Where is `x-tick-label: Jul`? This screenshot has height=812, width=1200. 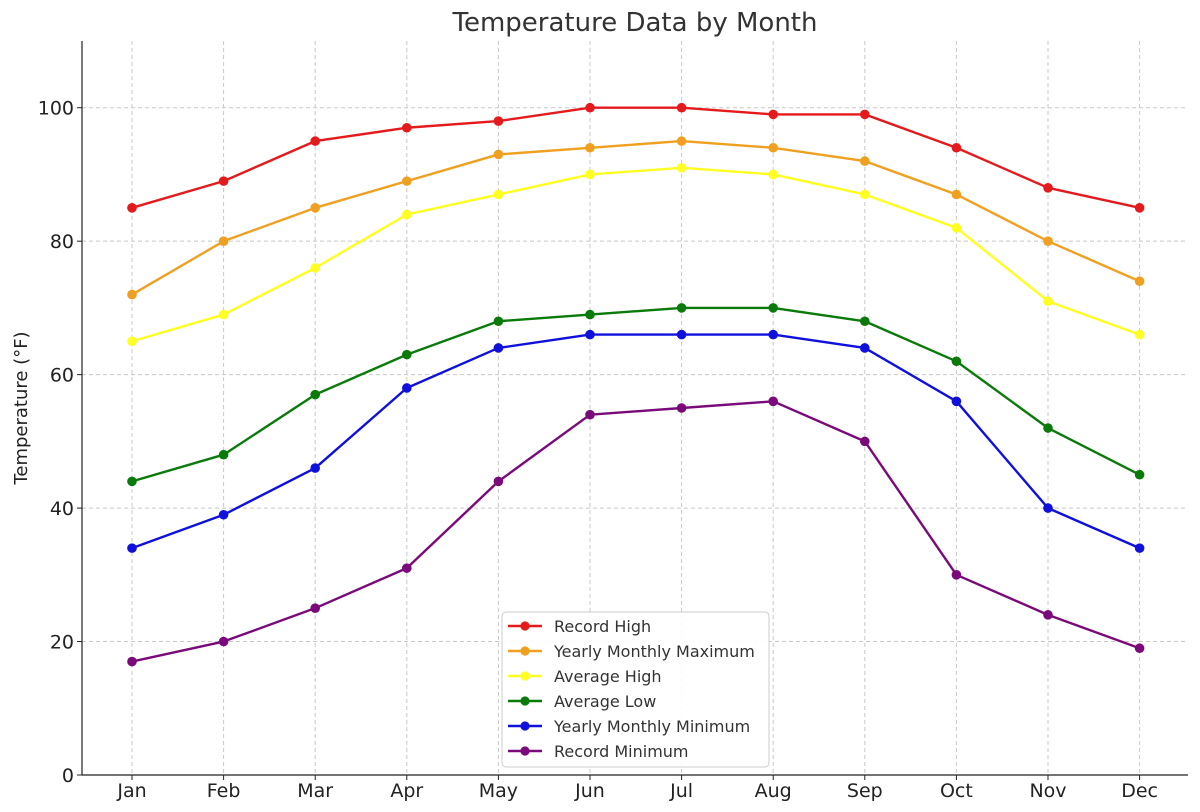 x-tick-label: Jul is located at coordinates (681, 791).